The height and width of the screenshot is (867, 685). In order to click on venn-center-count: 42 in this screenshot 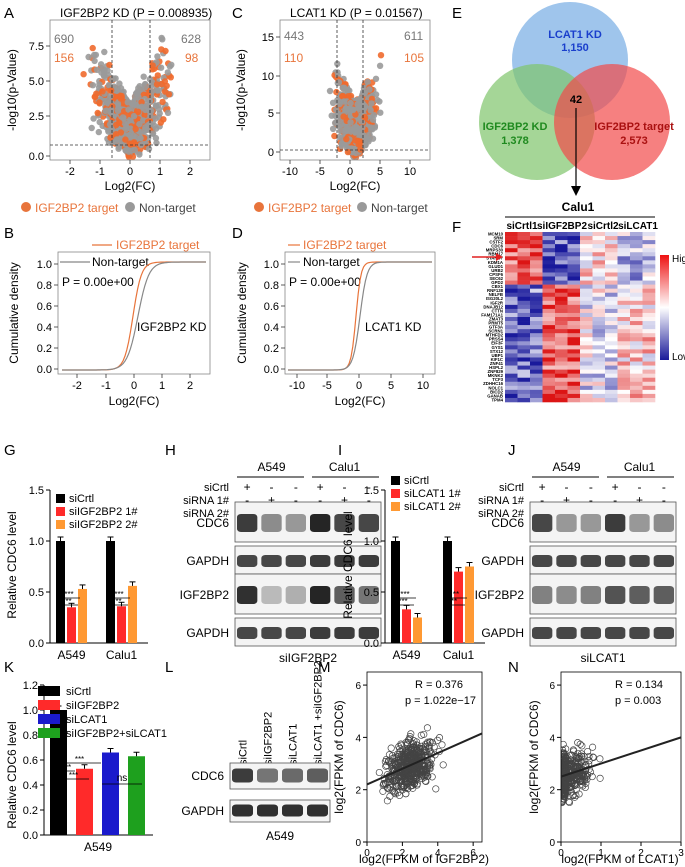, I will do `click(576, 100)`.